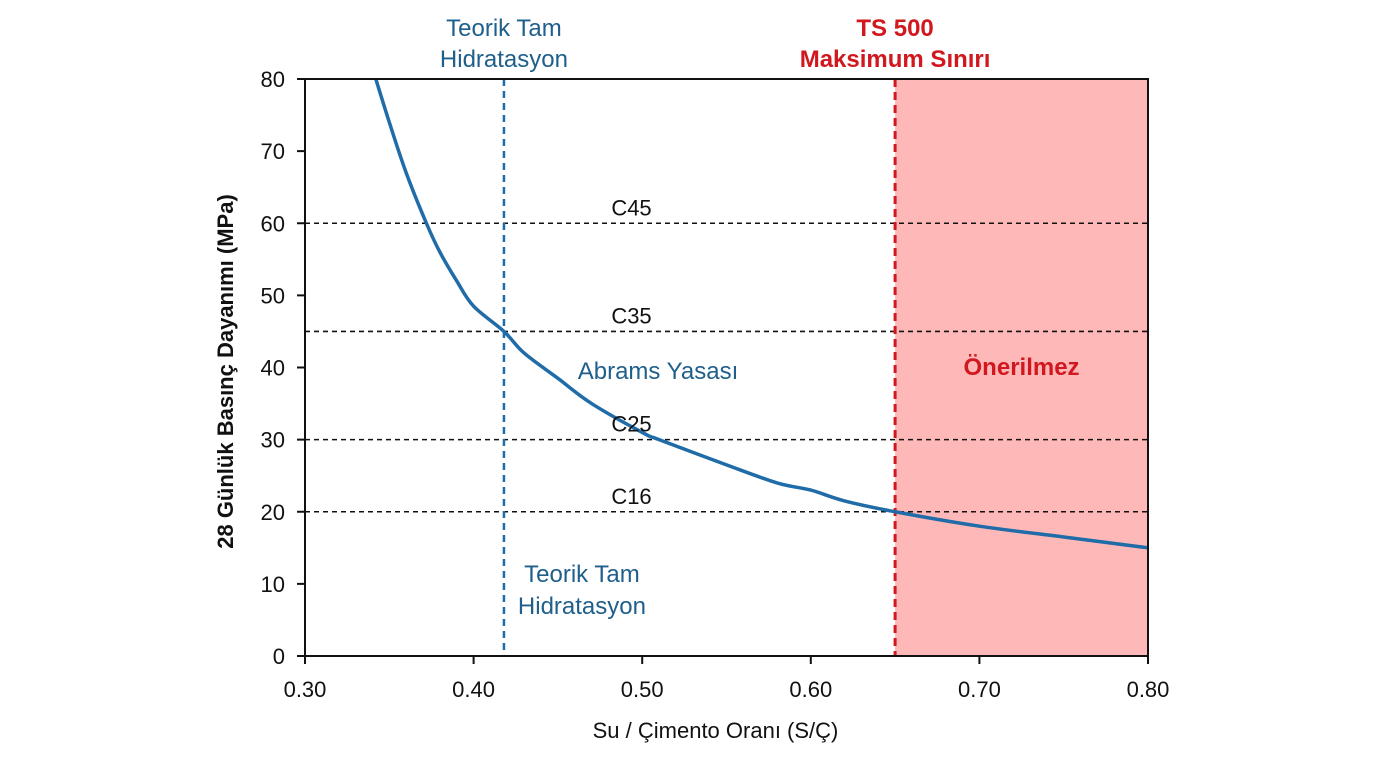 This screenshot has width=1376, height=768. I want to click on hydration-label-bottom-line2: Hidratasyon, so click(582, 606).